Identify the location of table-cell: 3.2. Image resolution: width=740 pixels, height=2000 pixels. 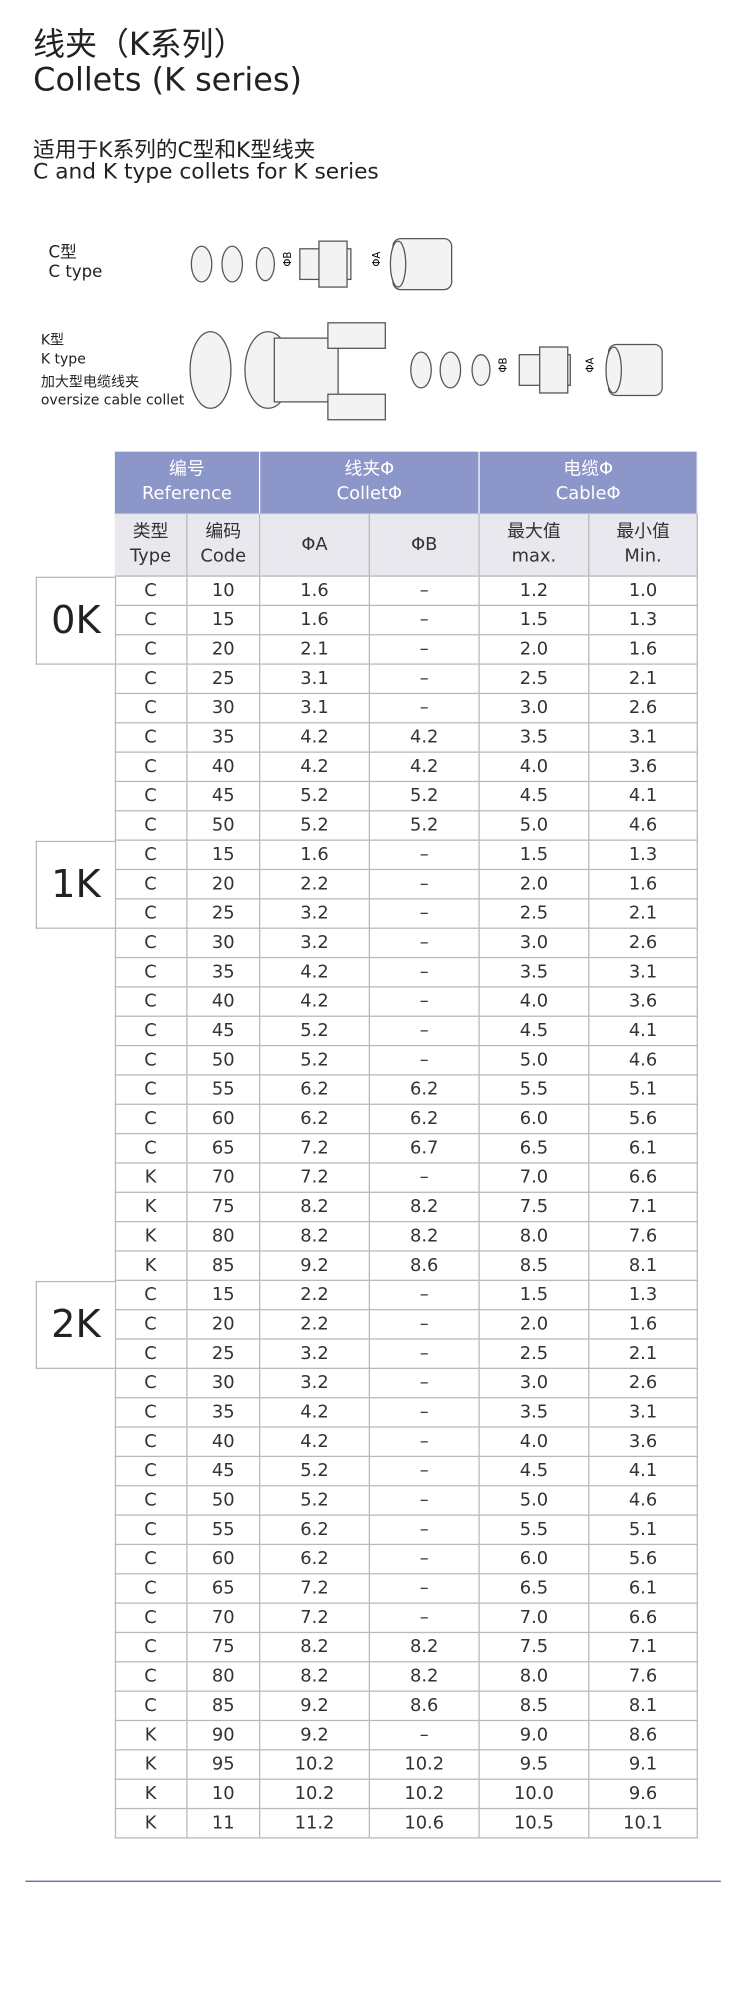
(315, 914).